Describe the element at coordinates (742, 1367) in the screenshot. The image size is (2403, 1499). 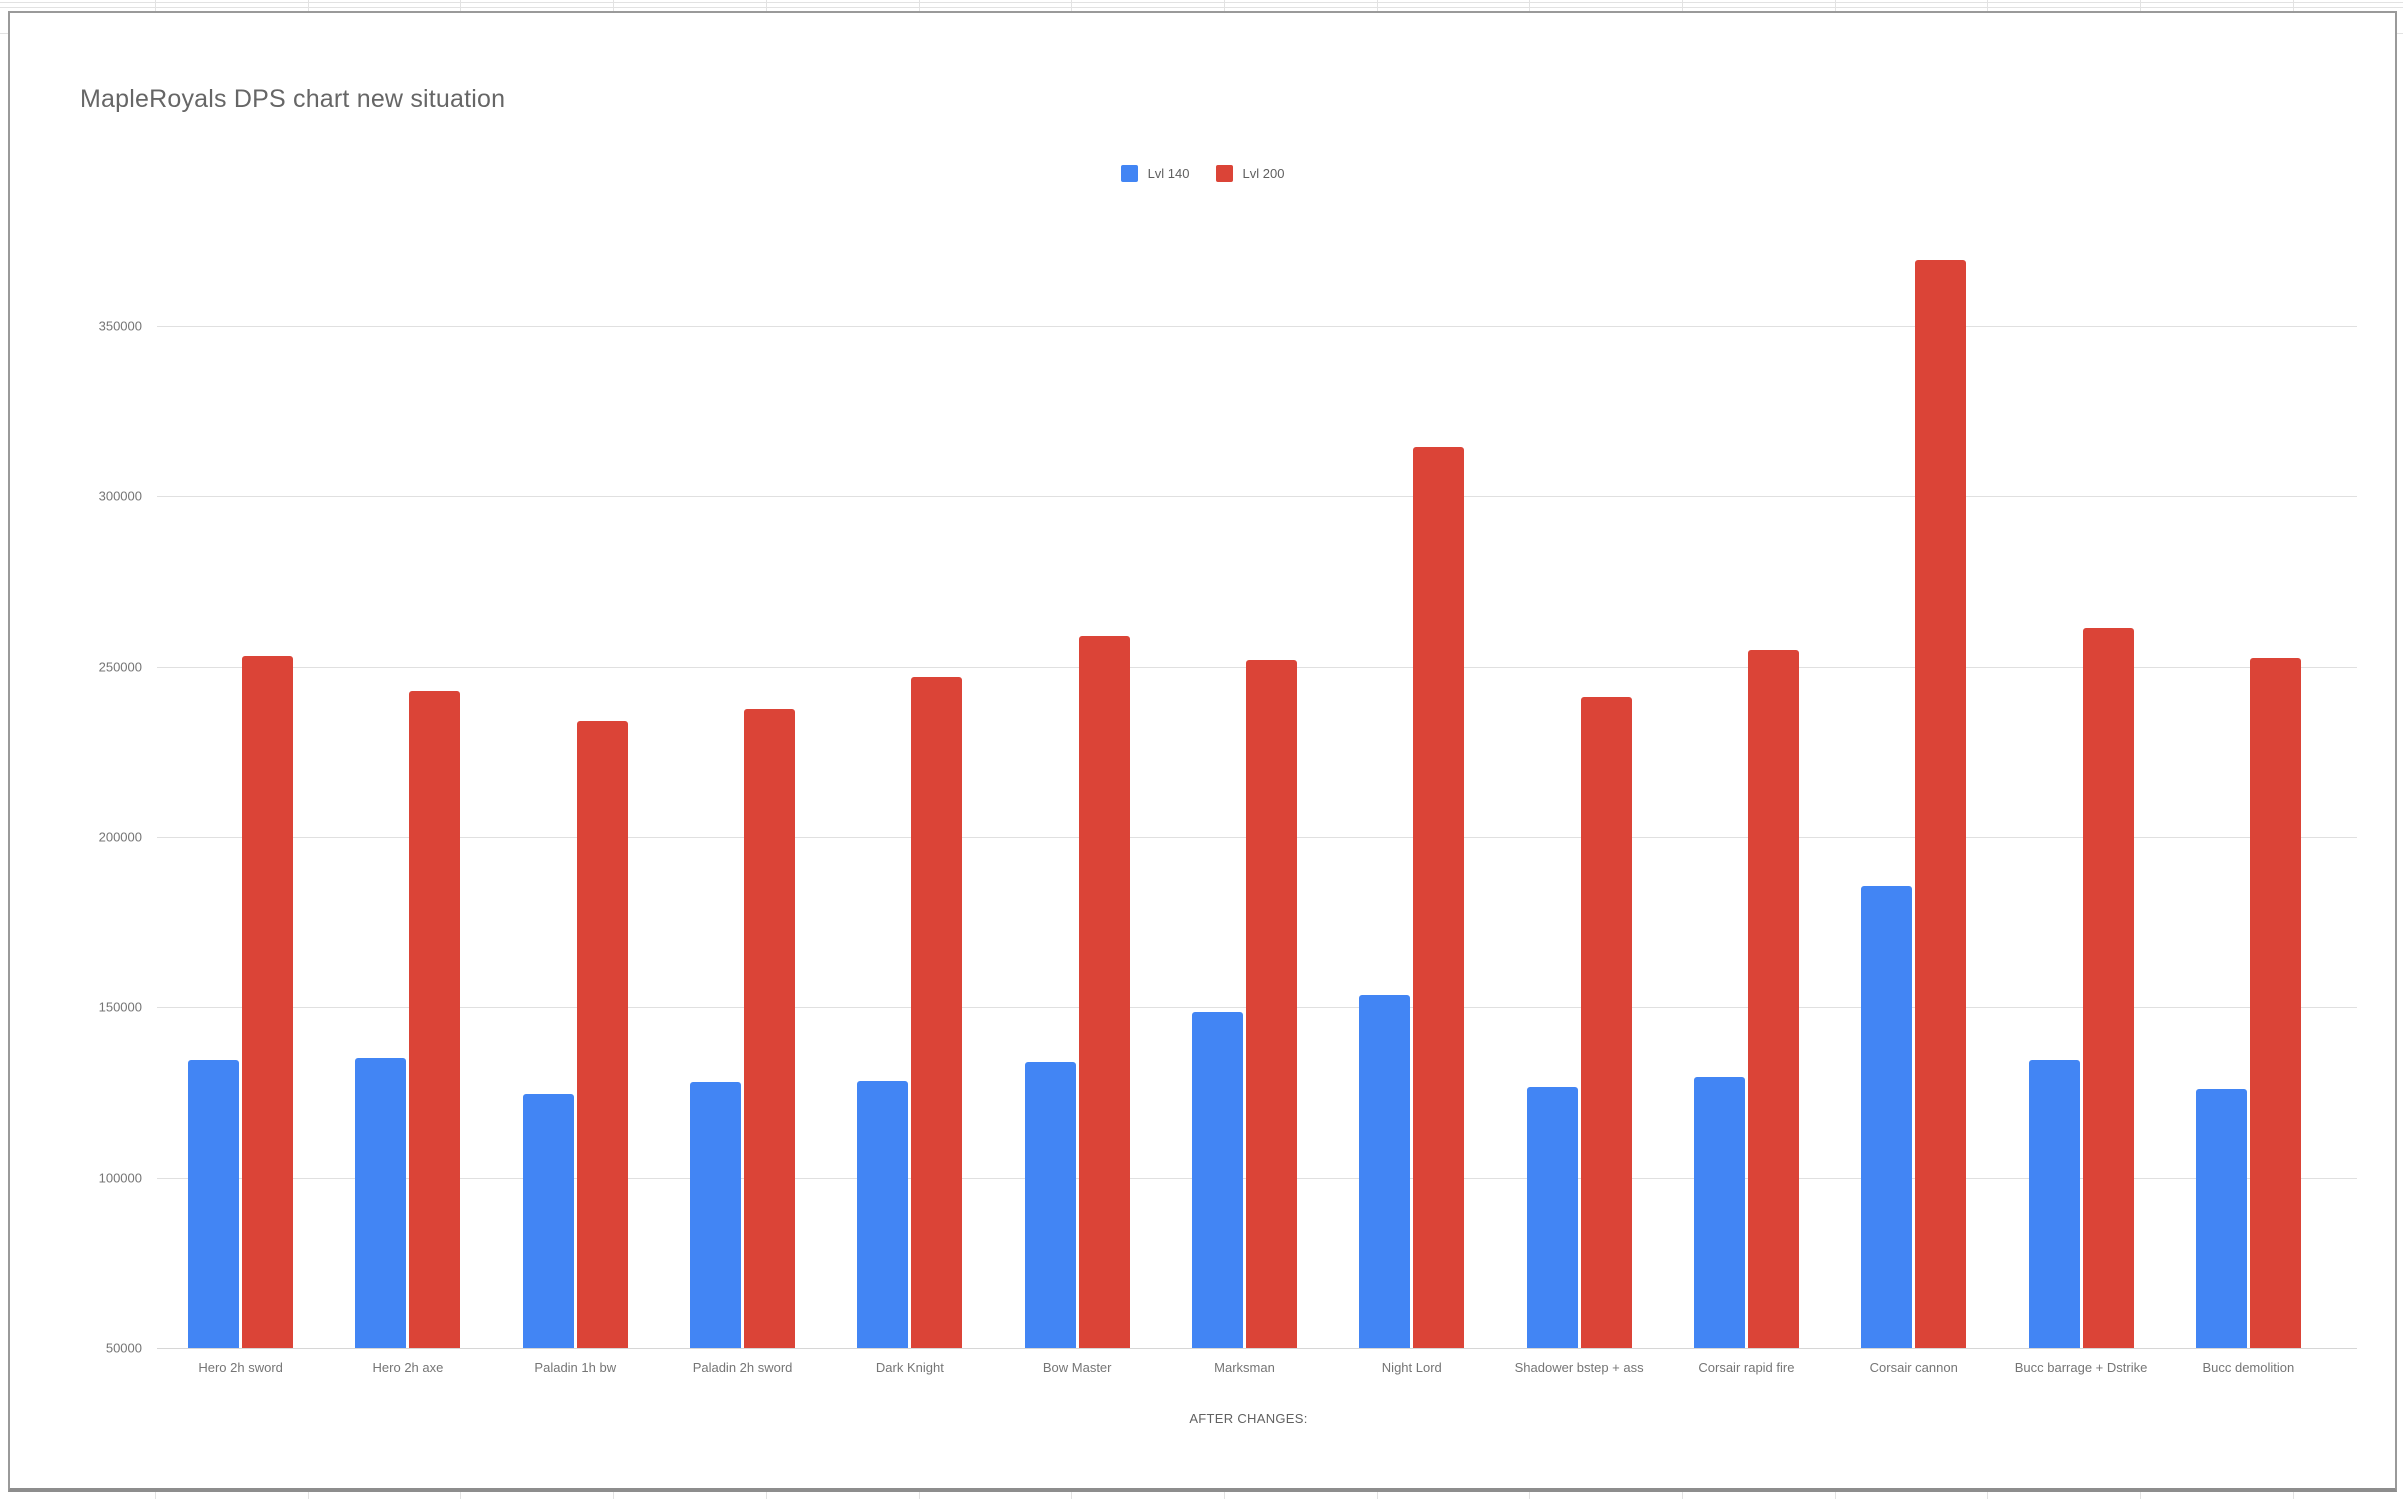
I see `x-category-label: Paladin 2h sword` at that location.